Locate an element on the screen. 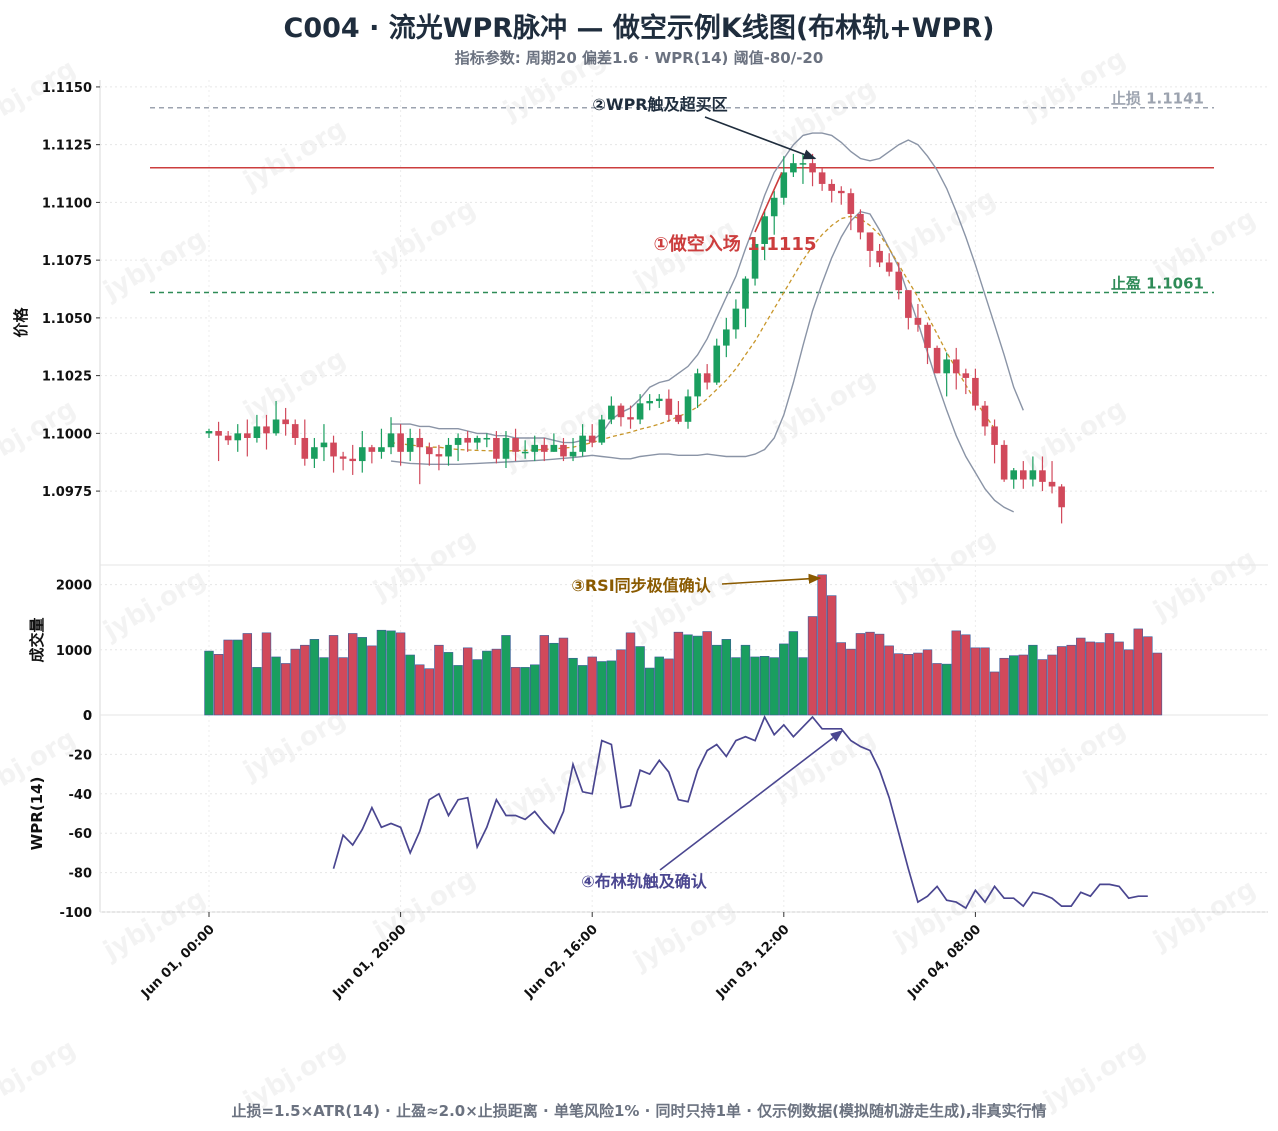 This screenshot has width=1278, height=1131. volume-axis-label: 成交量 is located at coordinates (37, 639).